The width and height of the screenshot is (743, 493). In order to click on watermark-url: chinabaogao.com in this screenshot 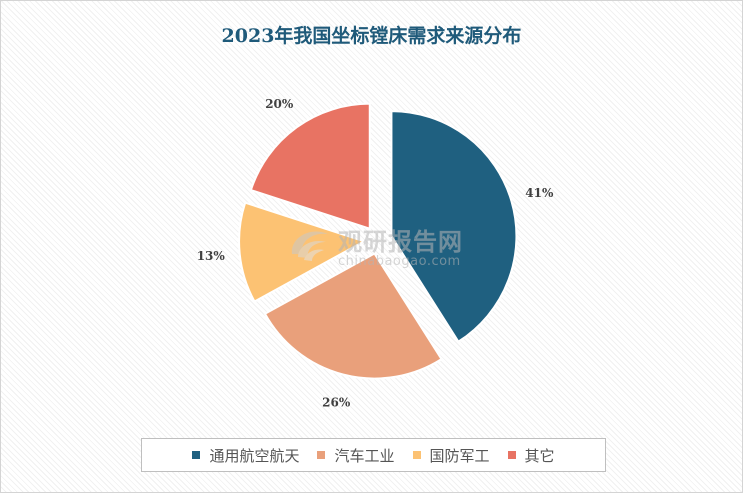, I will do `click(399, 261)`.